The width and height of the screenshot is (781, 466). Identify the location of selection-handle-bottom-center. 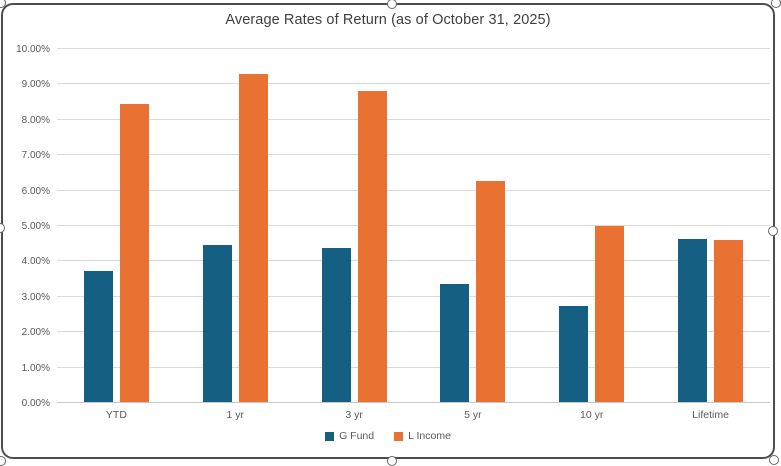
(392, 461).